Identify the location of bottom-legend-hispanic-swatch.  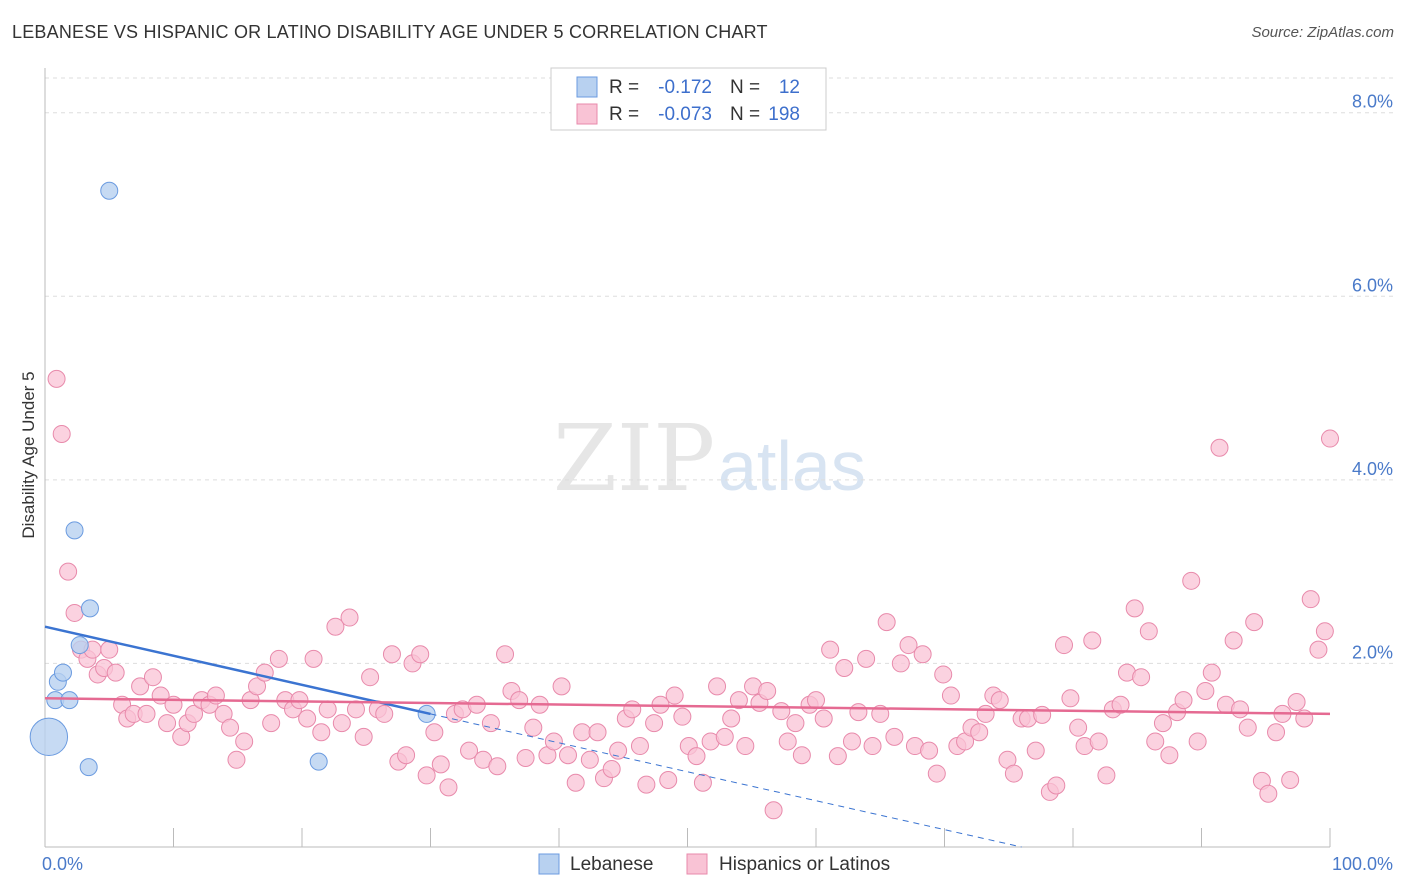
(697, 864).